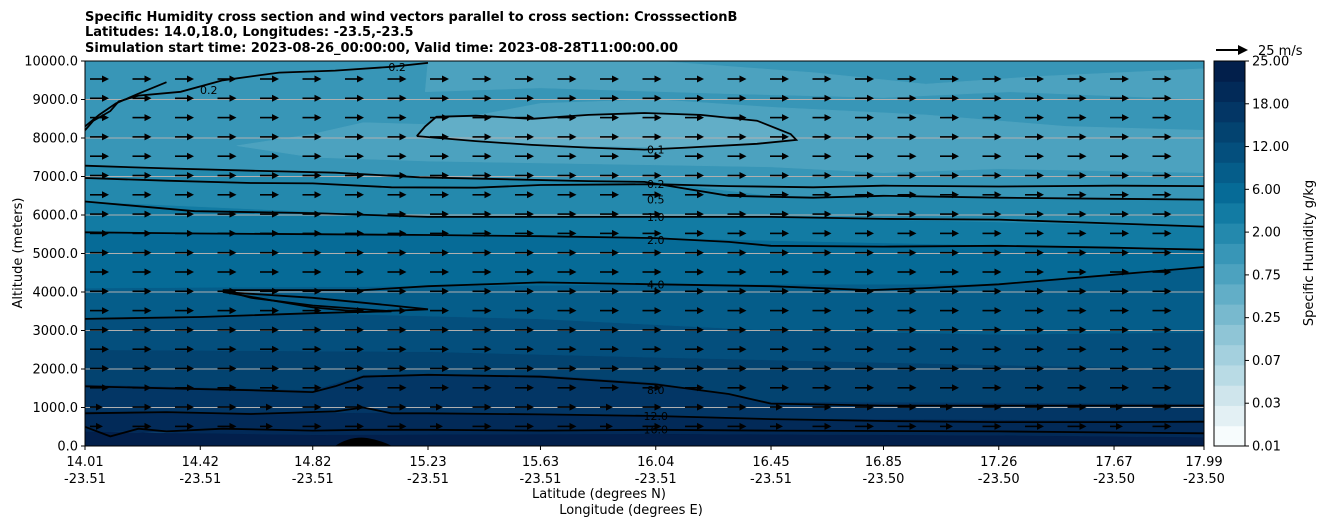  I want to click on y-tick-label: 8000.0, so click(56, 139).